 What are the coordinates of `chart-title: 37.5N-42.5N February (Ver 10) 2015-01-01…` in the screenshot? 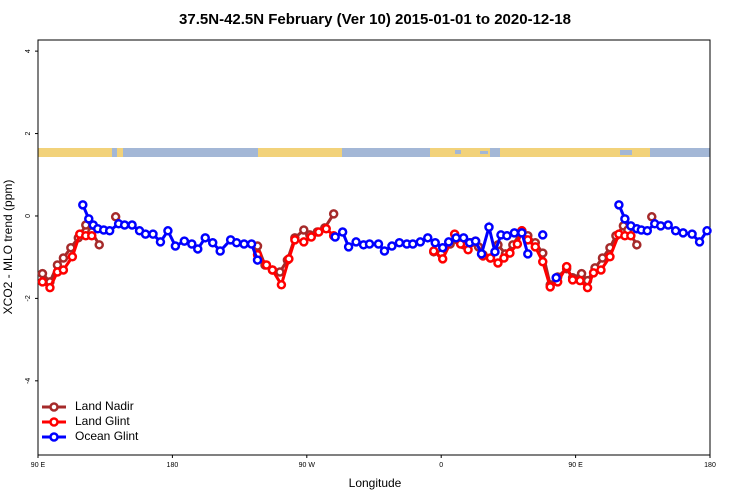 It's located at (375, 19).